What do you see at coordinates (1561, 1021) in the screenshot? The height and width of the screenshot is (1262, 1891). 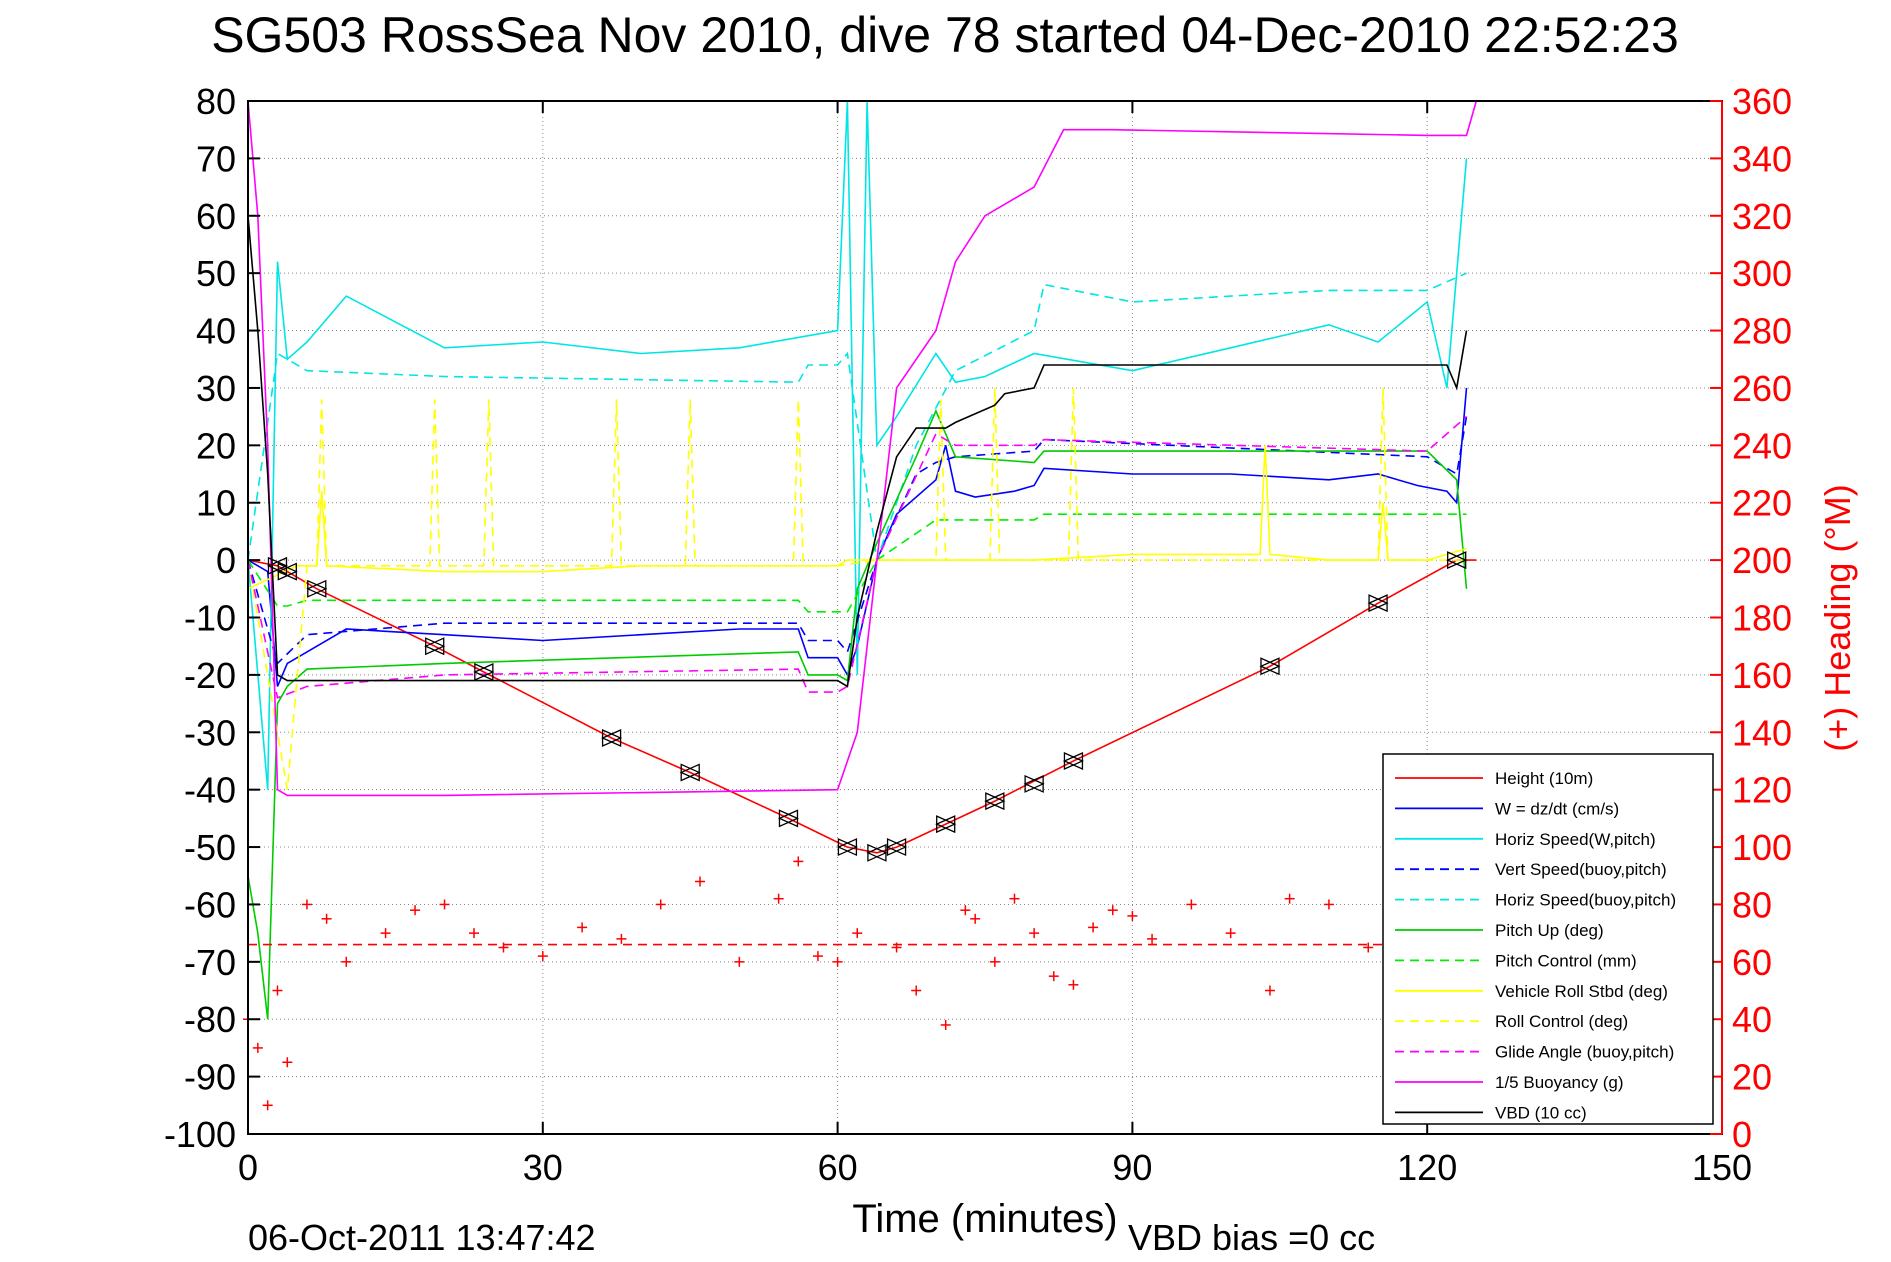 I see `legend-label: Roll Control (deg)` at bounding box center [1561, 1021].